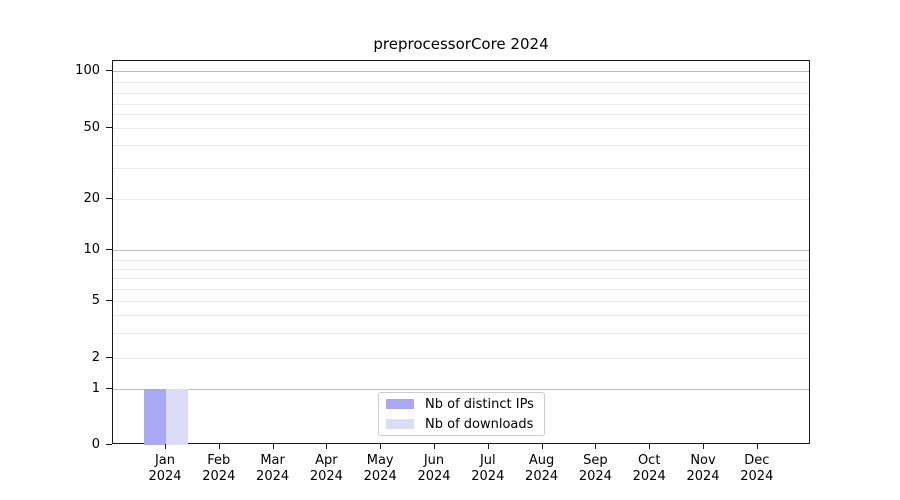  What do you see at coordinates (327, 446) in the screenshot?
I see `x-tick-mark-apr` at bounding box center [327, 446].